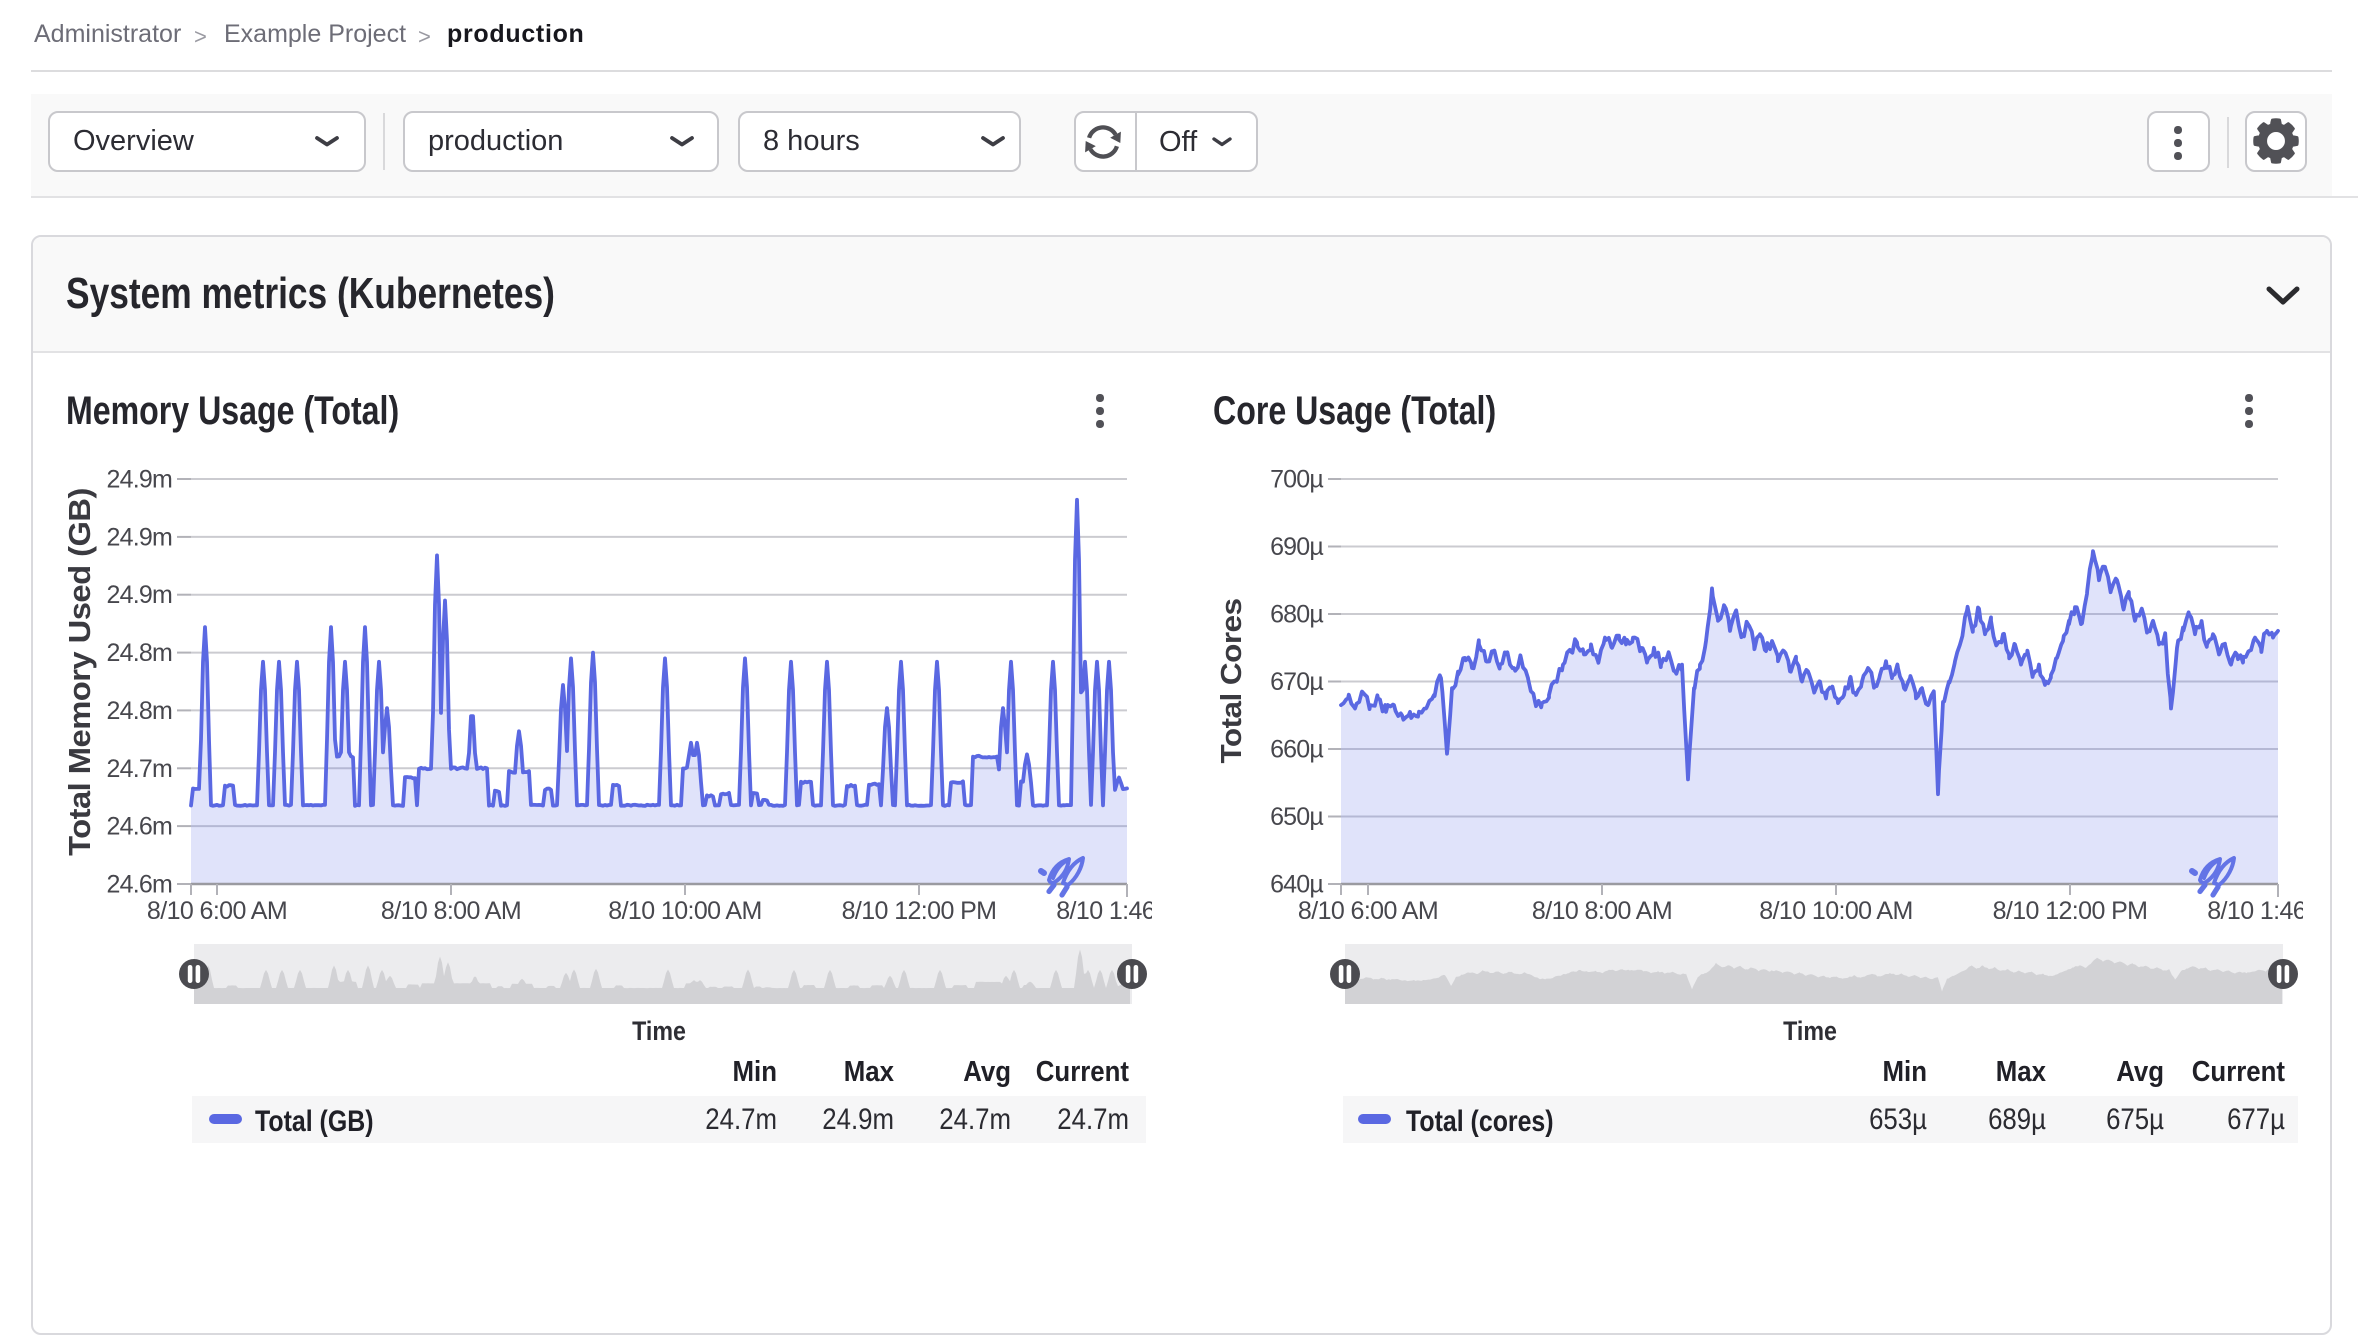 The width and height of the screenshot is (2358, 1335). I want to click on svg-text: 680µ, so click(1296, 615).